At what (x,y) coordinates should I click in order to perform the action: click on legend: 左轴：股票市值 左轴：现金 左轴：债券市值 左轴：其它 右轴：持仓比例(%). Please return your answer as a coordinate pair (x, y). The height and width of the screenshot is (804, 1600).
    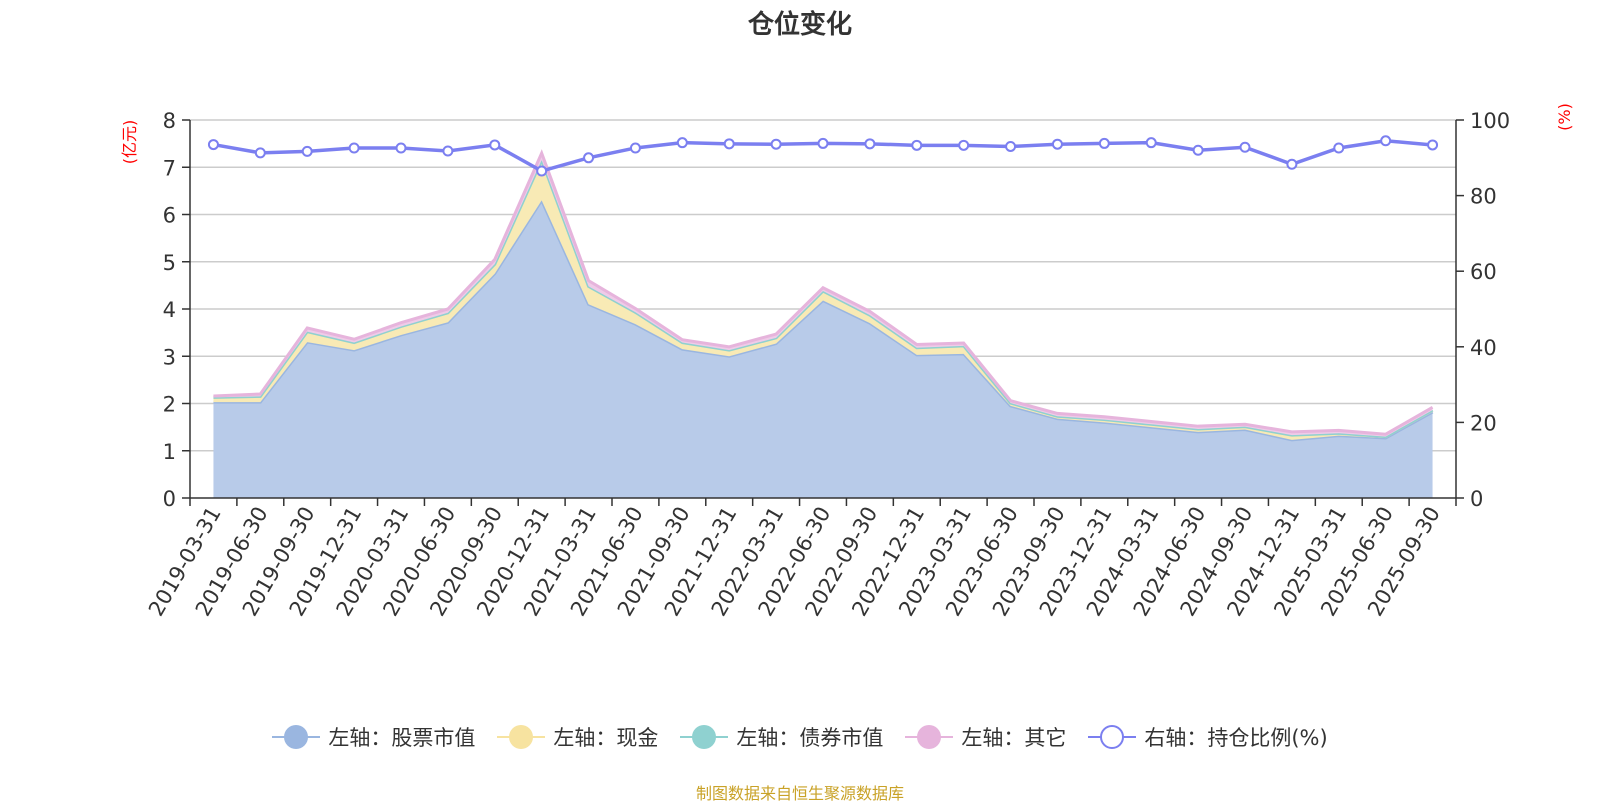
    Looking at the image, I should click on (800, 737).